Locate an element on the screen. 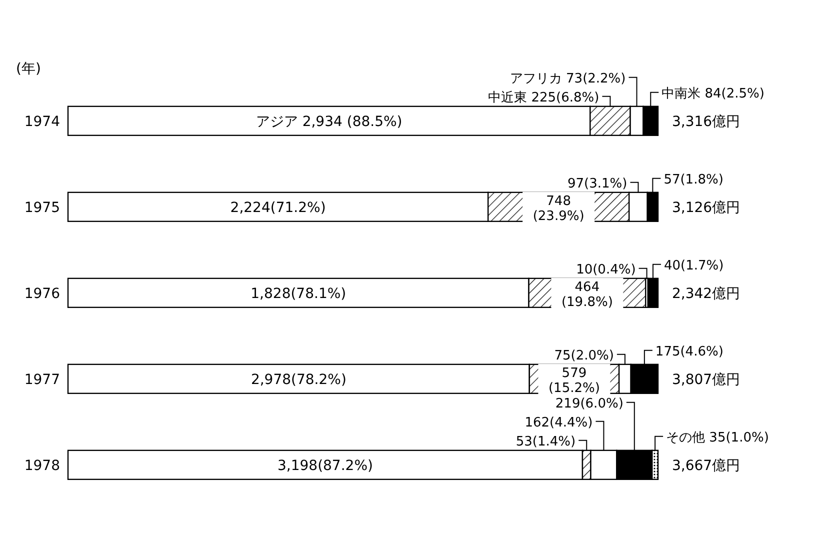 The width and height of the screenshot is (816, 556). text: アジア 2,934 (88.5%) is located at coordinates (329, 122).